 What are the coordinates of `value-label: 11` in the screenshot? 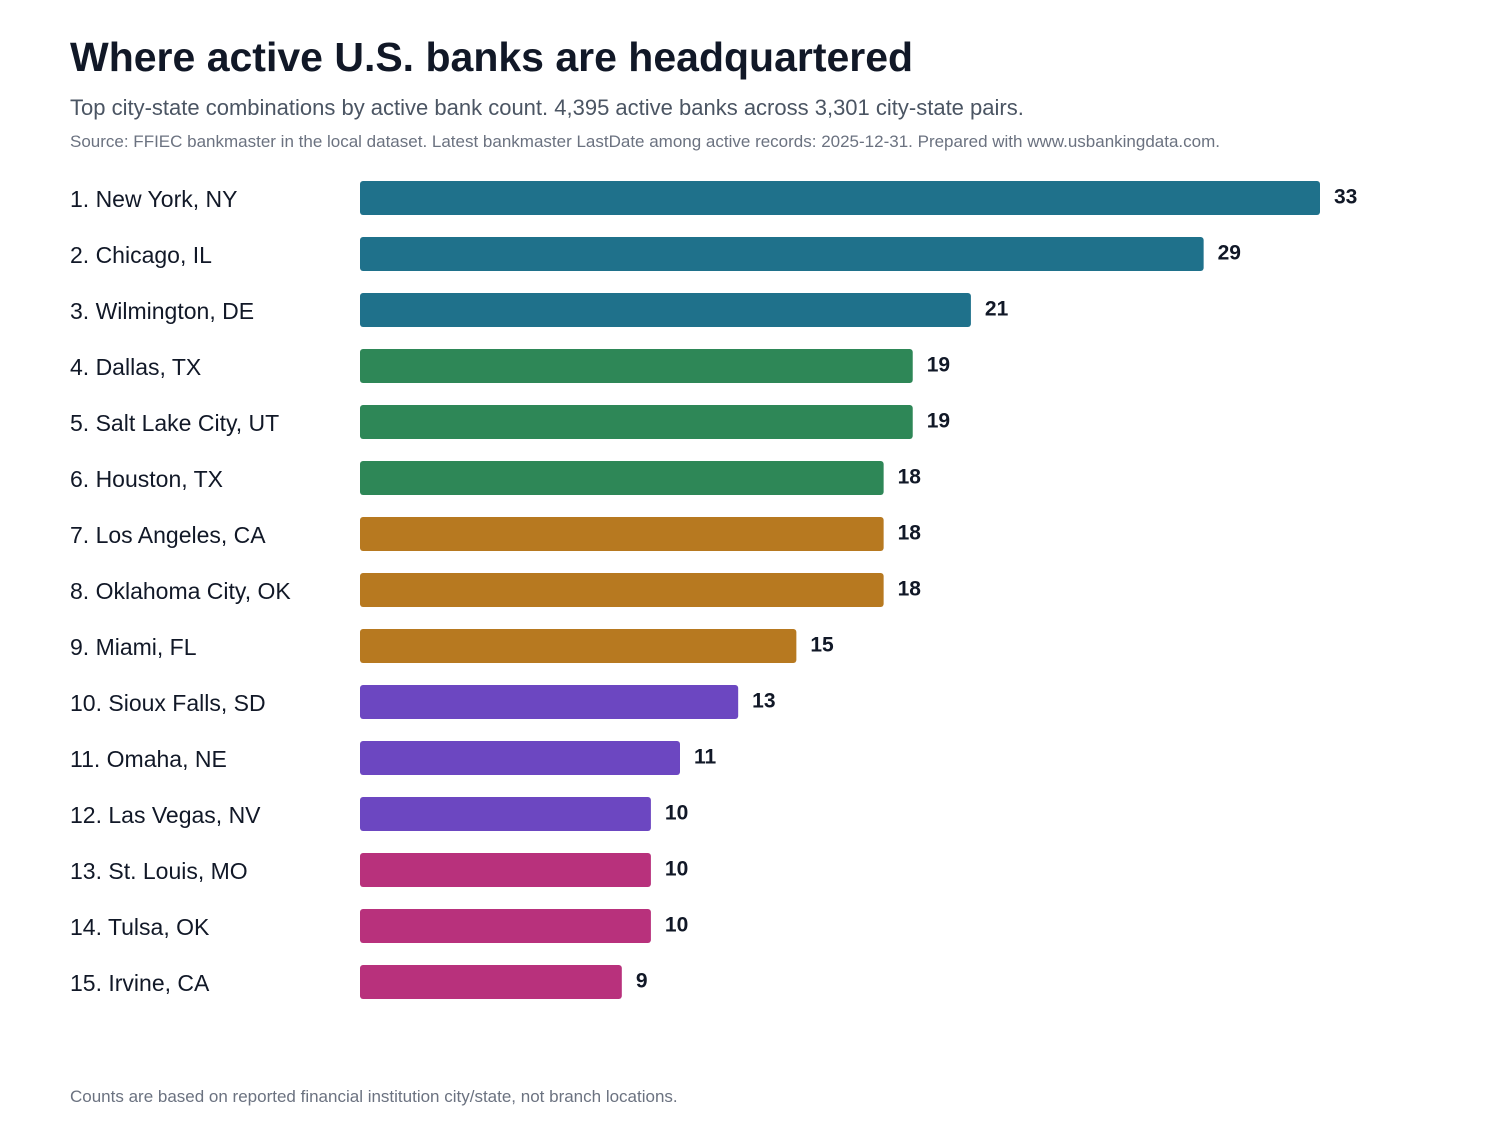 It's located at (705, 757).